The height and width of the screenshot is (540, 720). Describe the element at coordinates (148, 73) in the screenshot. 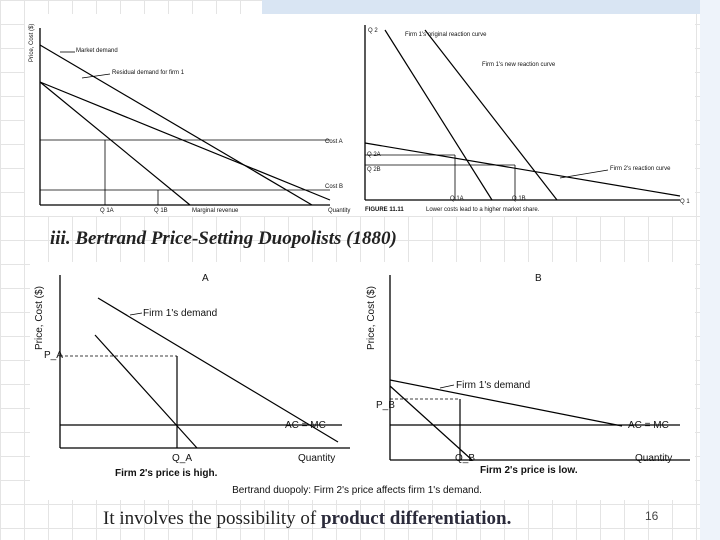

I see `label: Residual demand for firm 1` at that location.